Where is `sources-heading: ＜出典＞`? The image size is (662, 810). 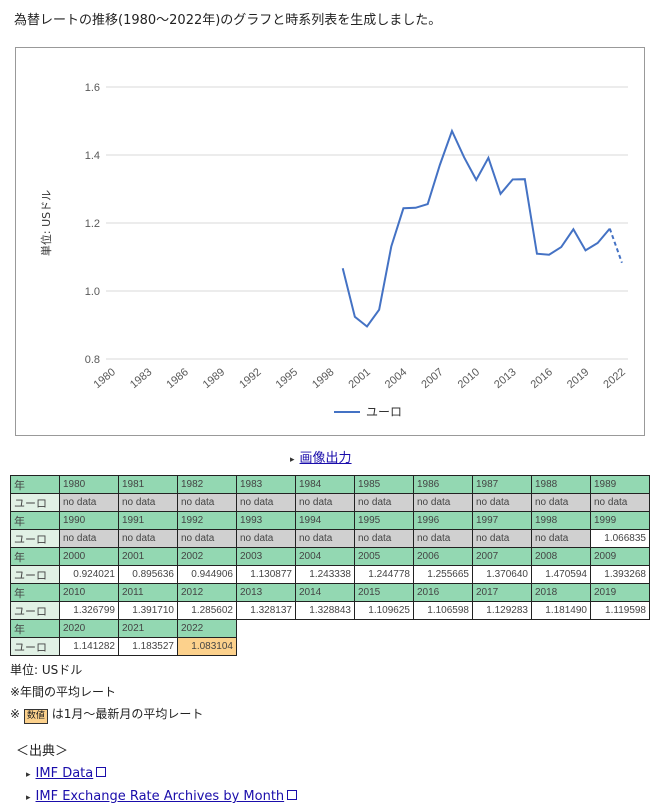 sources-heading: ＜出典＞ is located at coordinates (42, 751).